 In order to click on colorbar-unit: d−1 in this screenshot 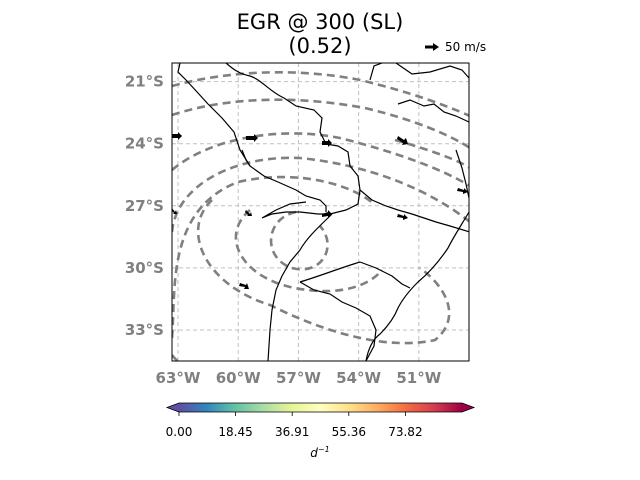, I will do `click(320, 452)`.